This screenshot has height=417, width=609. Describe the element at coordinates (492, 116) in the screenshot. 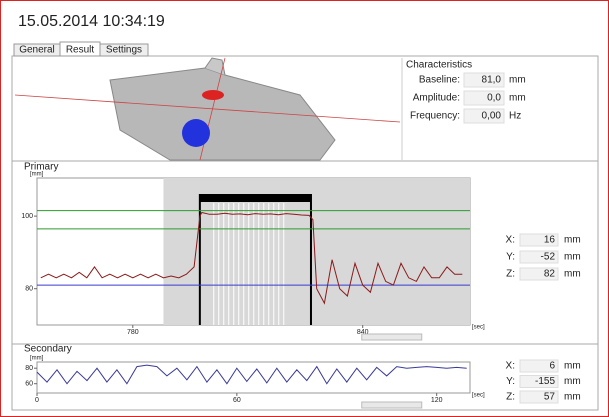

I see `field-value: 0,00` at that location.